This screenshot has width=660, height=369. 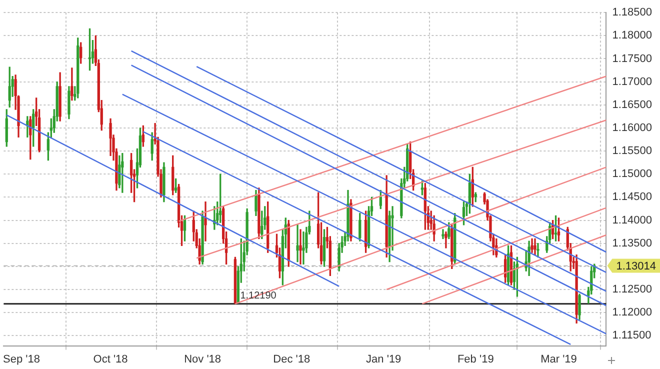 I want to click on x-tick-label: Jan '19, so click(x=384, y=359).